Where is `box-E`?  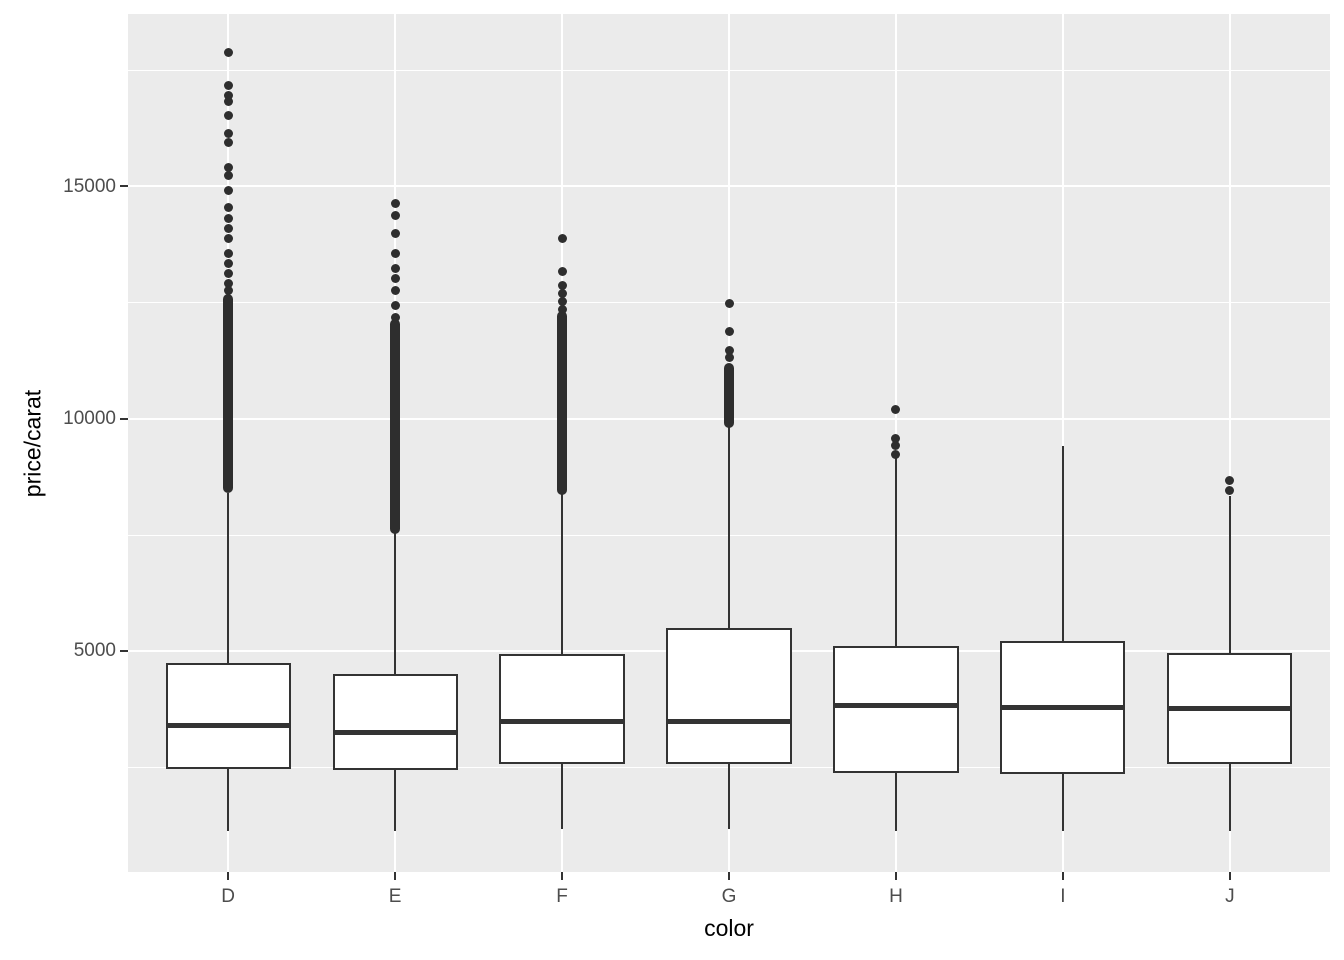
box-E is located at coordinates (395, 721).